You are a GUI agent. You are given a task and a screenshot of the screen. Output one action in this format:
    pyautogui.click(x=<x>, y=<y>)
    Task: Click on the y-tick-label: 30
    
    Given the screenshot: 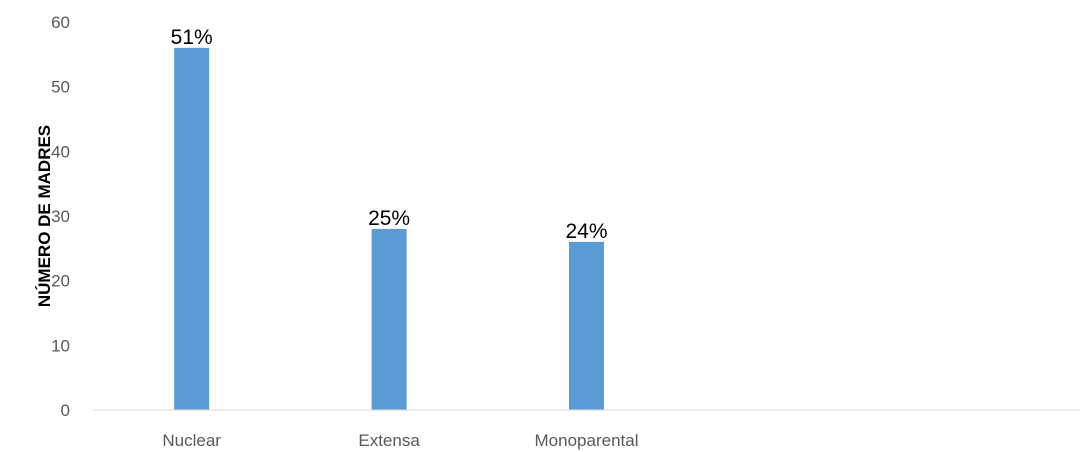 What is the action you would take?
    pyautogui.click(x=60, y=216)
    